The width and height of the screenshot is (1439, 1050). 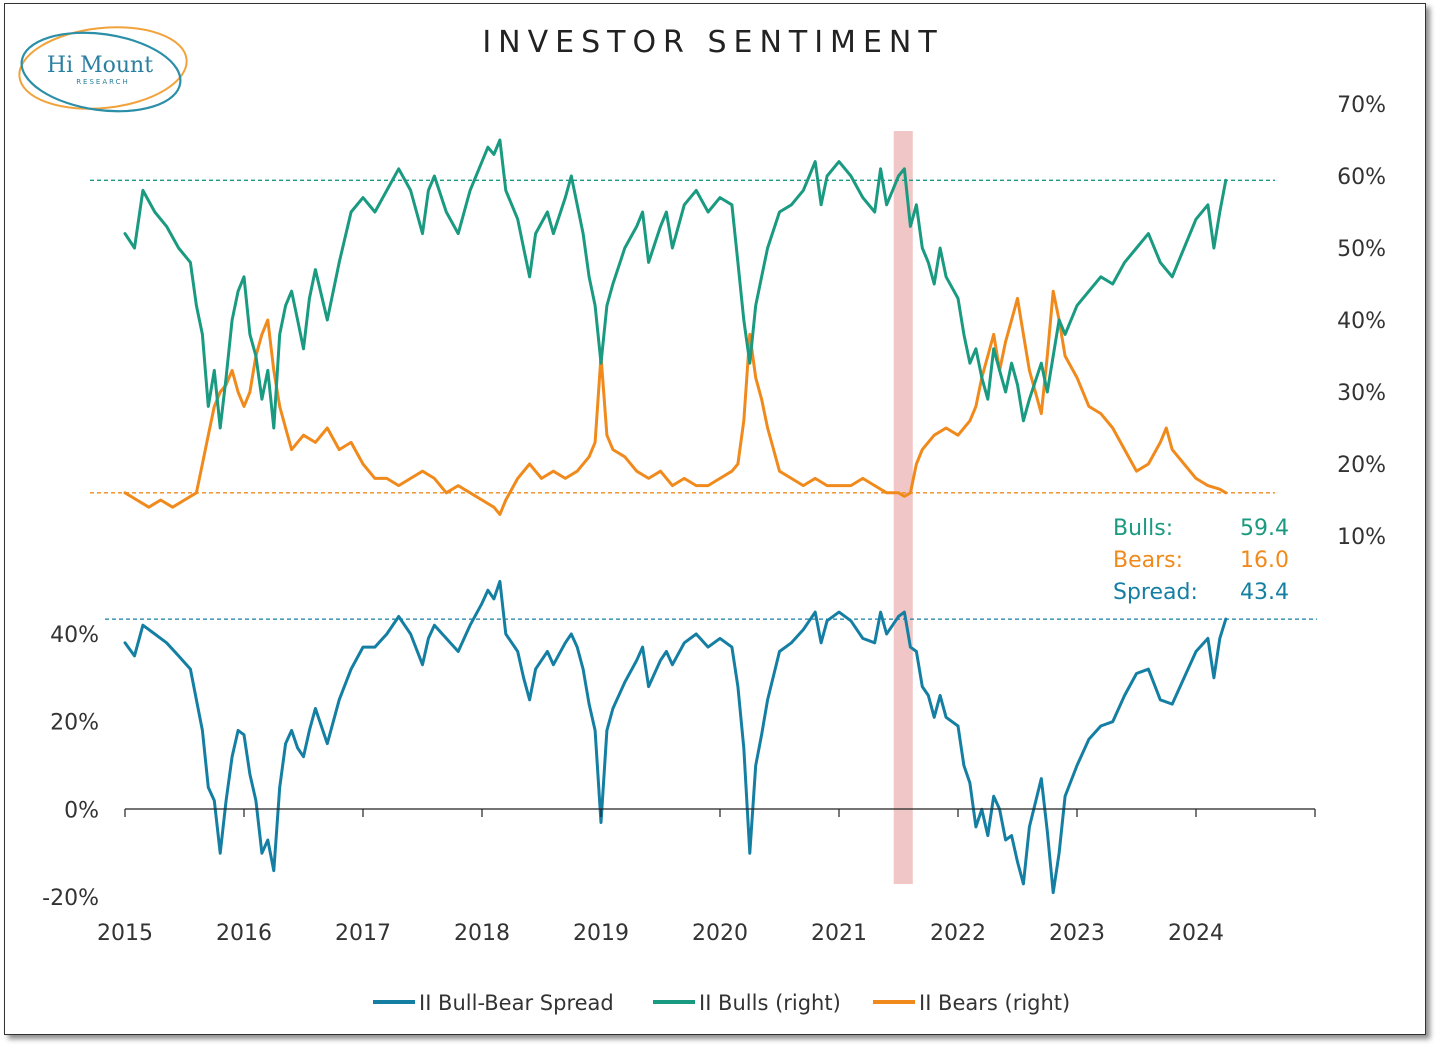 What do you see at coordinates (720, 933) in the screenshot?
I see `x-tick-label: 2020` at bounding box center [720, 933].